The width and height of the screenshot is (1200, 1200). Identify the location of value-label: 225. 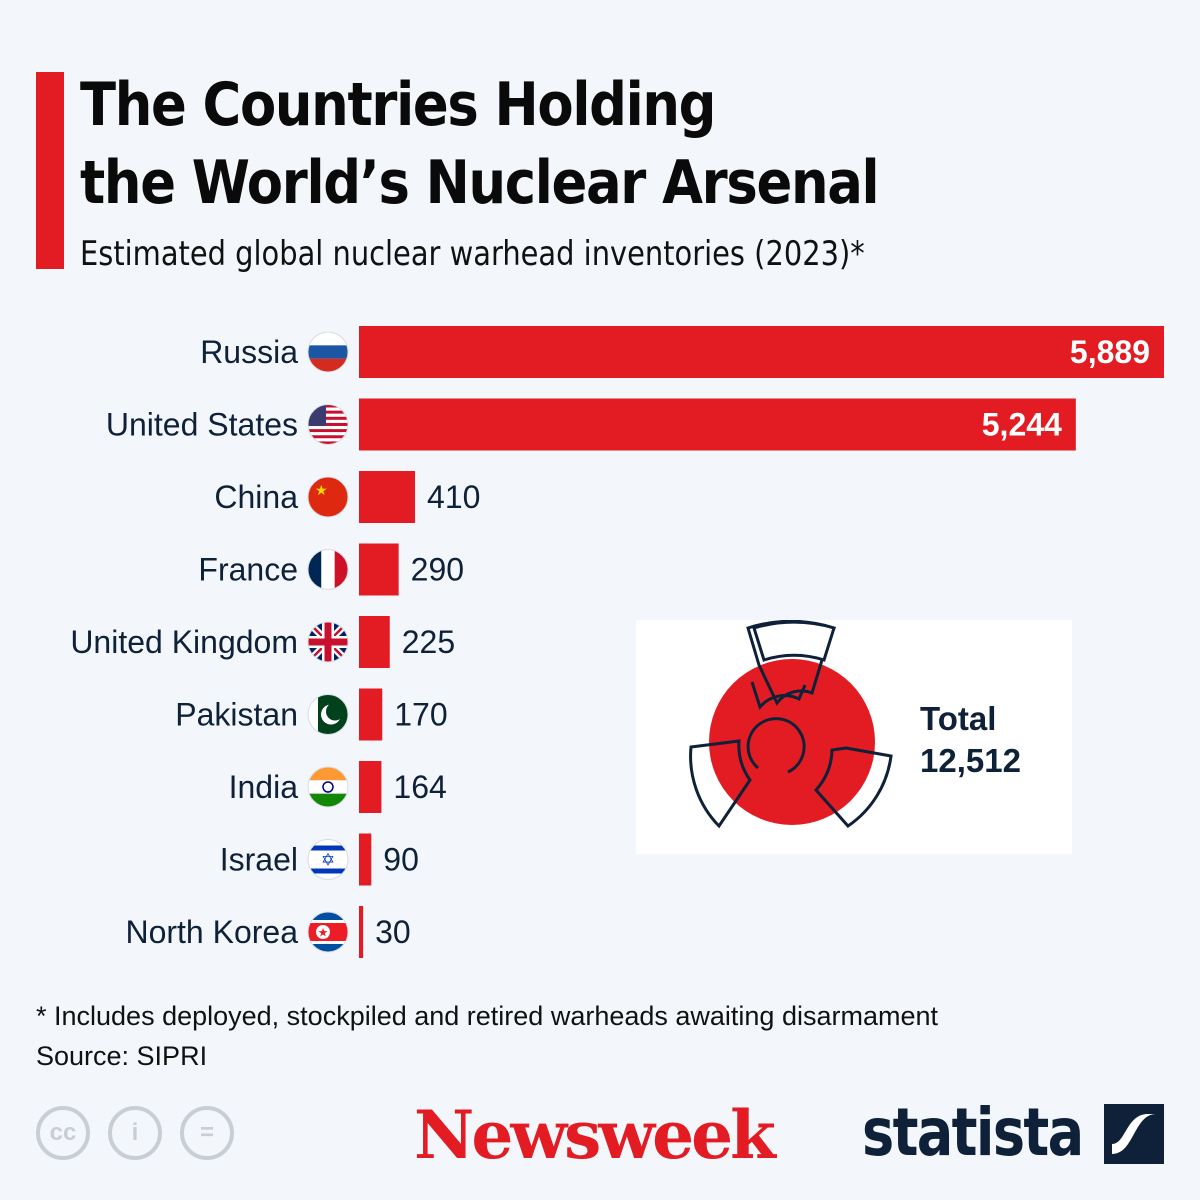
(428, 642).